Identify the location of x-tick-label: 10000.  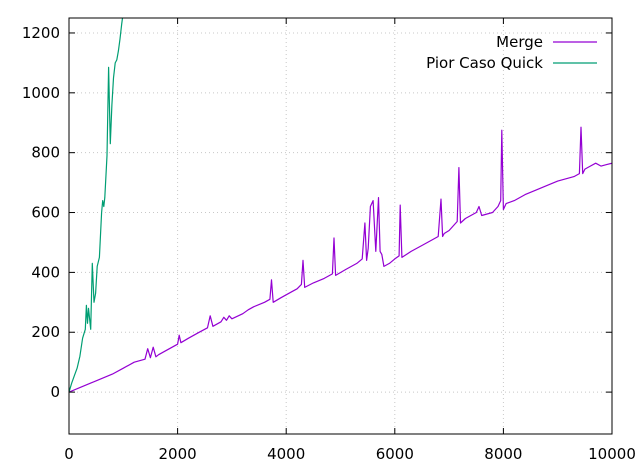
(612, 454).